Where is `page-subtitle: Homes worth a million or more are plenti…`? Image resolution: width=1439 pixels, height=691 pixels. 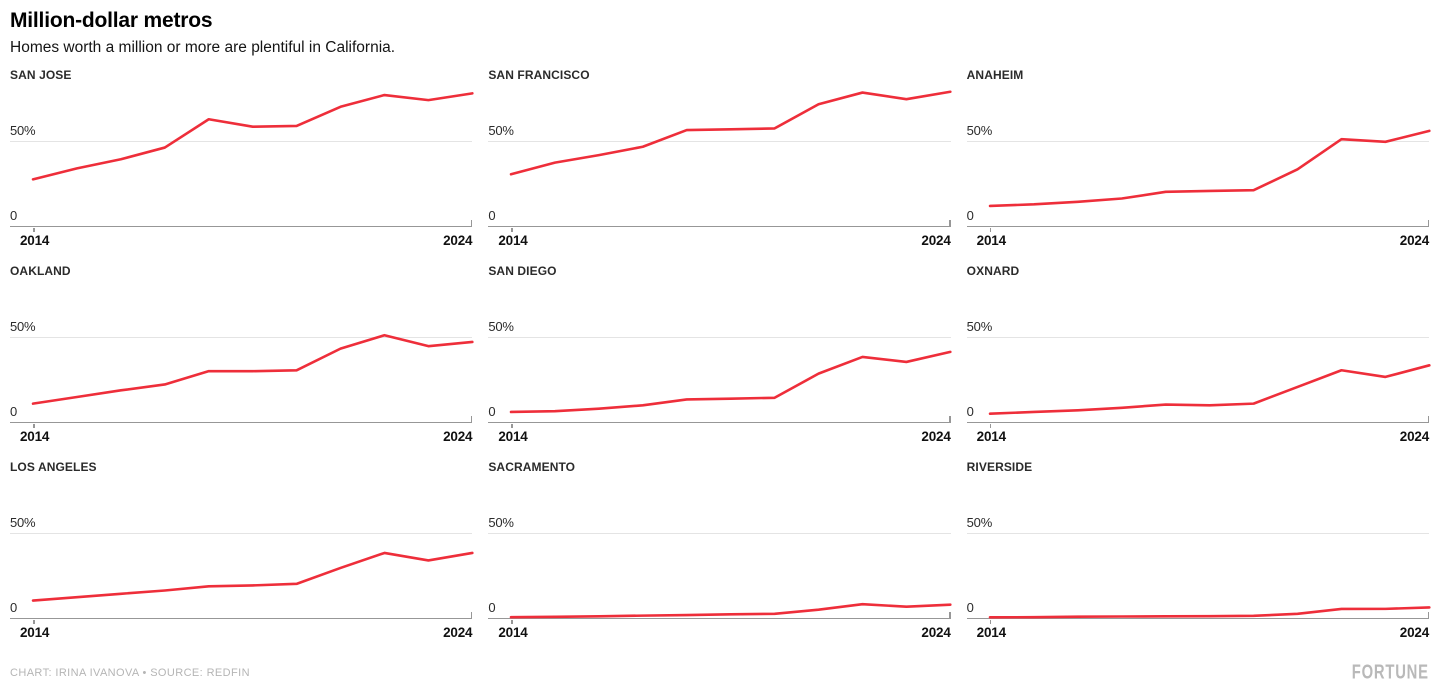 page-subtitle: Homes worth a million or more are plenti… is located at coordinates (203, 47).